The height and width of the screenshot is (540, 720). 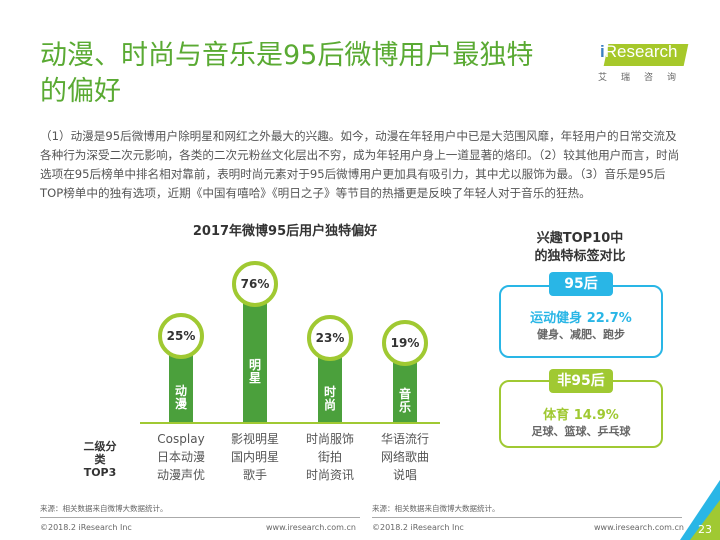 What do you see at coordinates (180, 475) in the screenshot?
I see `subcategory-item: 动漫声优` at bounding box center [180, 475].